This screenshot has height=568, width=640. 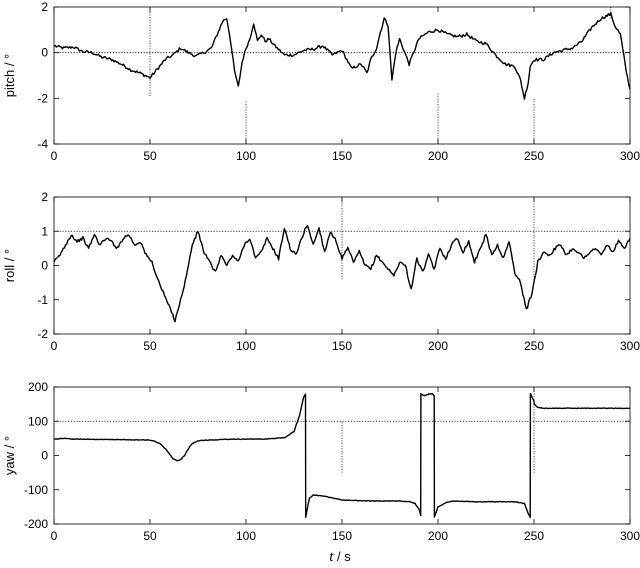 What do you see at coordinates (42, 98) in the screenshot?
I see `pitch-y-tick-label: -2` at bounding box center [42, 98].